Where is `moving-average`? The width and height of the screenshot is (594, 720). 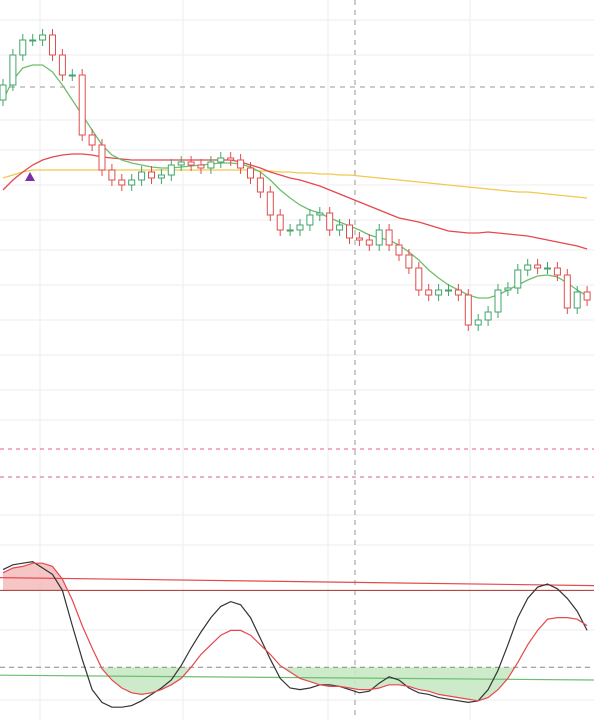 moving-average is located at coordinates (295, 184).